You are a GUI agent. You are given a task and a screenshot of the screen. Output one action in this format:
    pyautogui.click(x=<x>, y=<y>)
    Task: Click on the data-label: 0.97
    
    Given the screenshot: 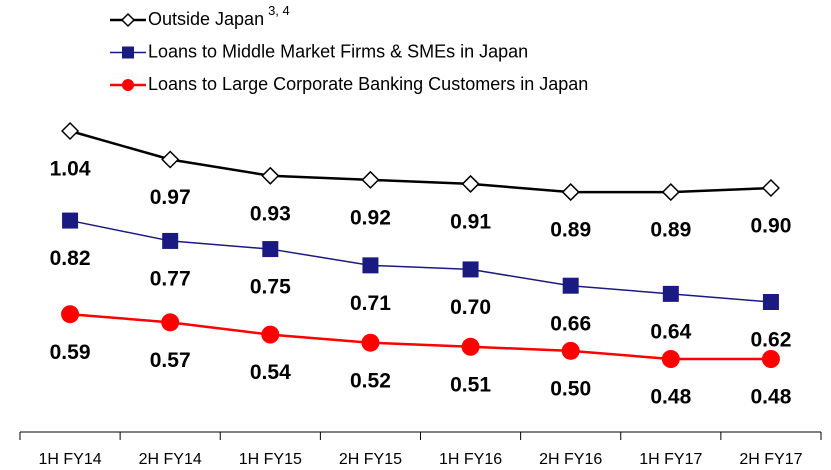 What is the action you would take?
    pyautogui.click(x=170, y=197)
    